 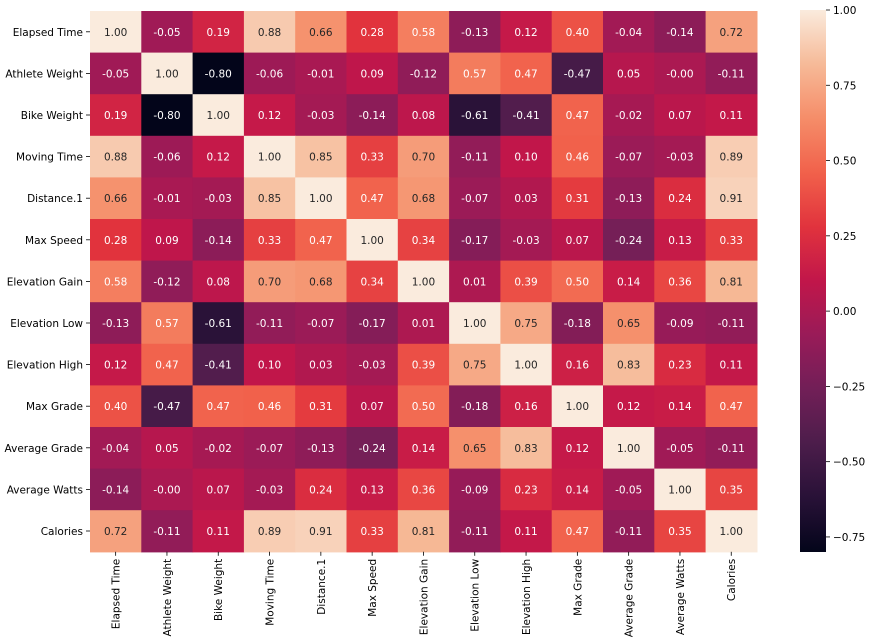 I want to click on cell-value-label: 0.75, so click(x=525, y=324).